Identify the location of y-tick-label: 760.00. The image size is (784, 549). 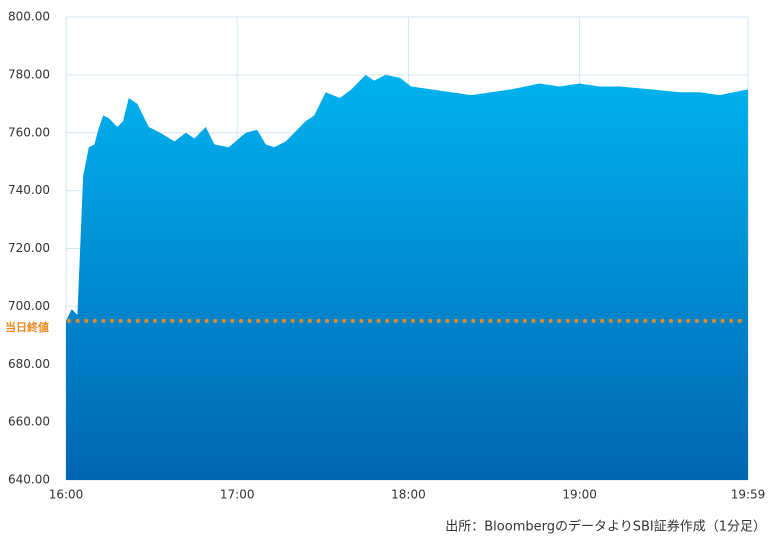
(29, 132).